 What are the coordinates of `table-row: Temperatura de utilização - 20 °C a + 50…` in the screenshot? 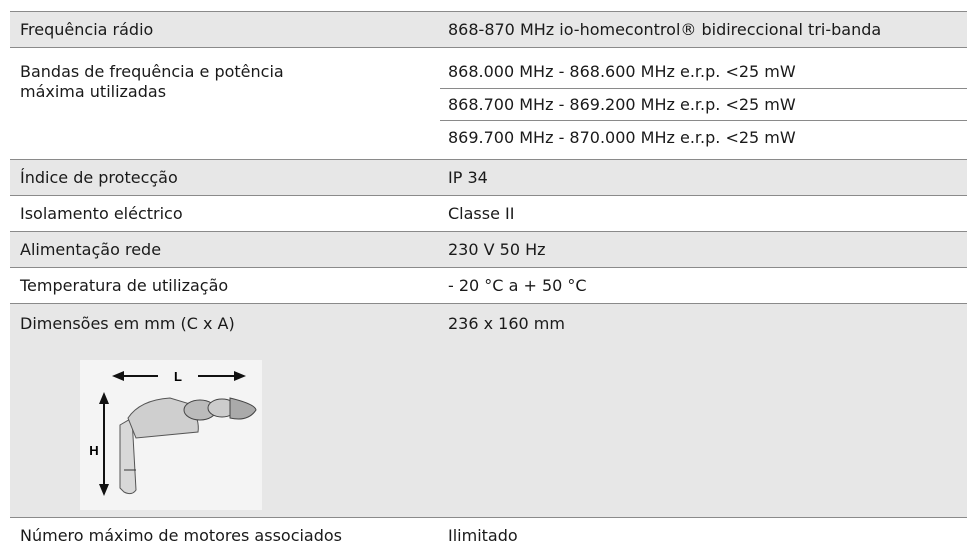 It's located at (488, 285).